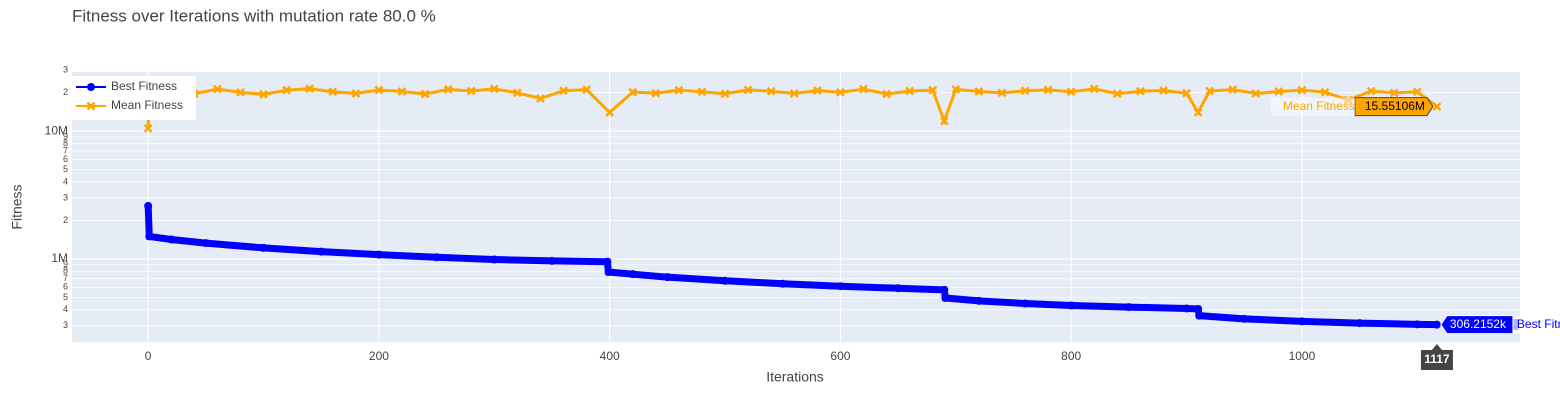 Image resolution: width=1560 pixels, height=420 pixels. I want to click on hover-x-box, so click(1436, 357).